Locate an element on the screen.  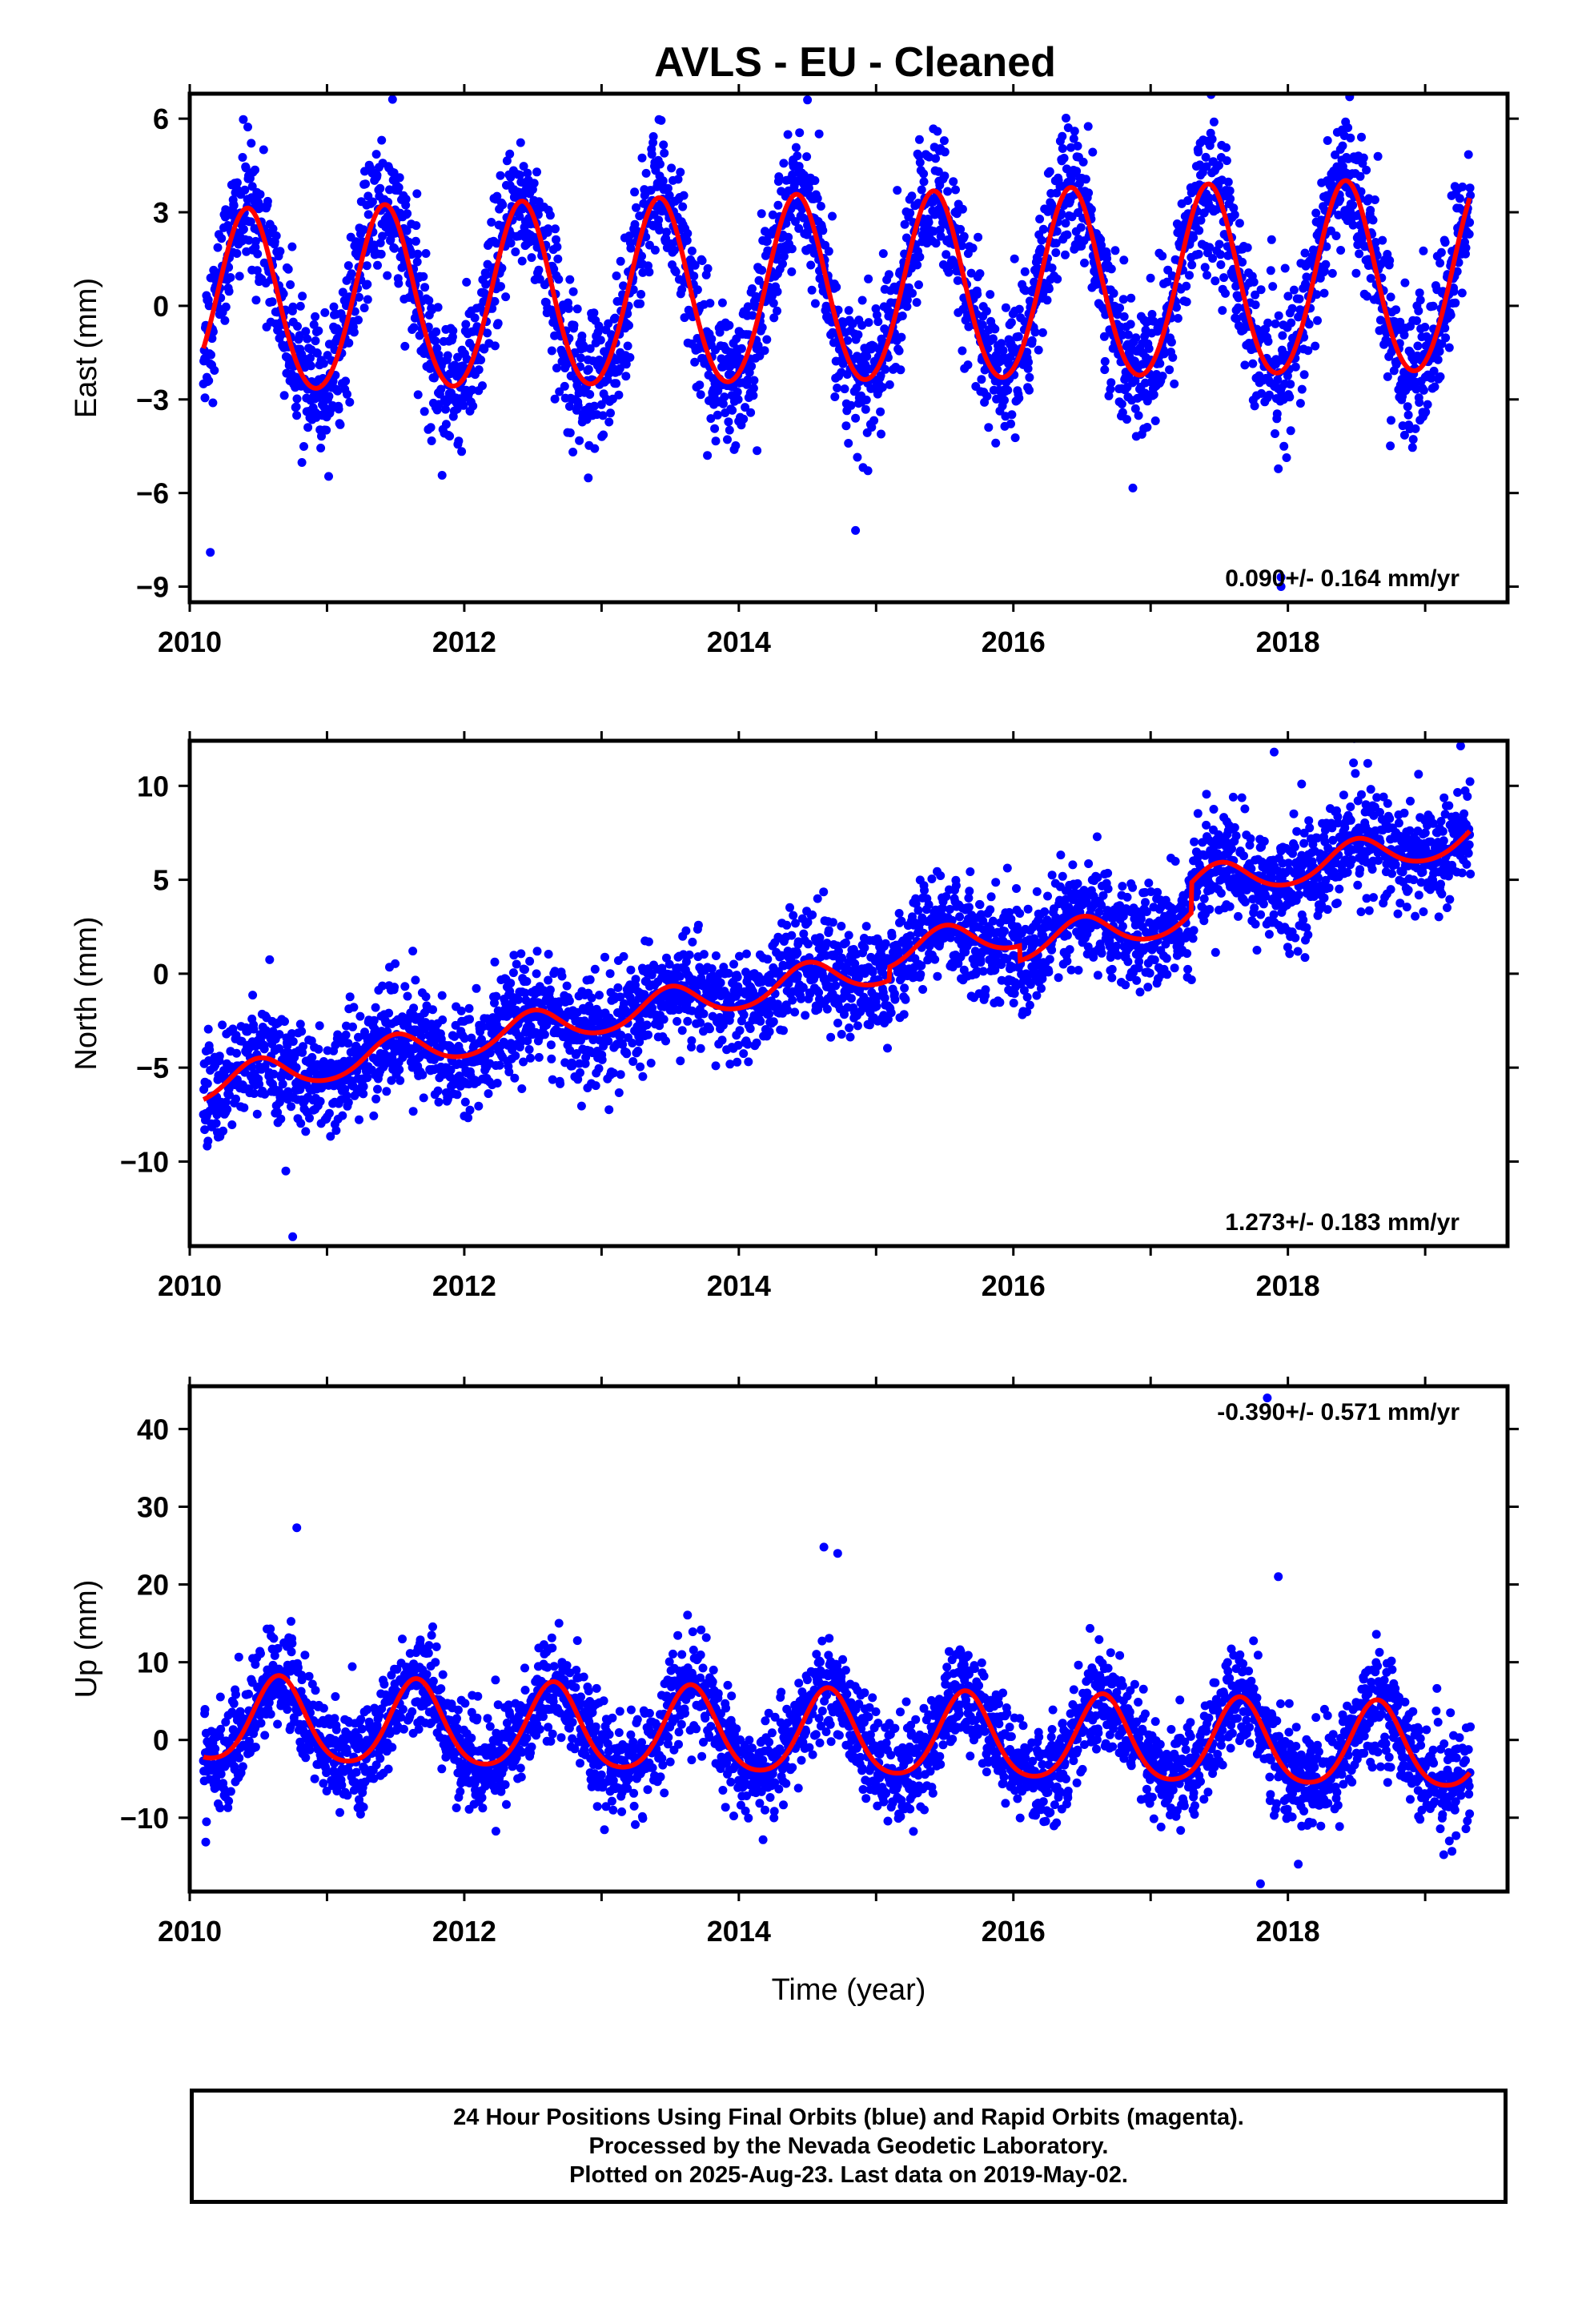
y-tick-label: 3 is located at coordinates (161, 212).